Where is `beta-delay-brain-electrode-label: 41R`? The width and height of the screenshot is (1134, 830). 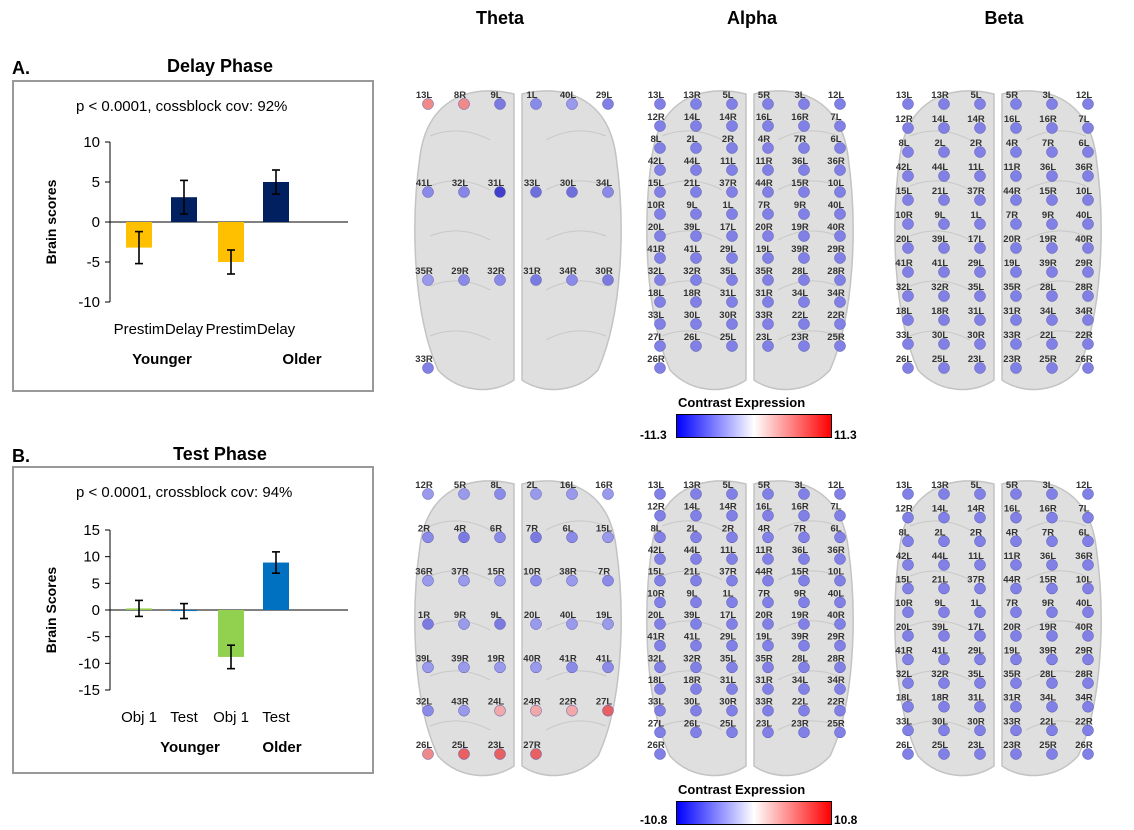 beta-delay-brain-electrode-label: 41R is located at coordinates (904, 263).